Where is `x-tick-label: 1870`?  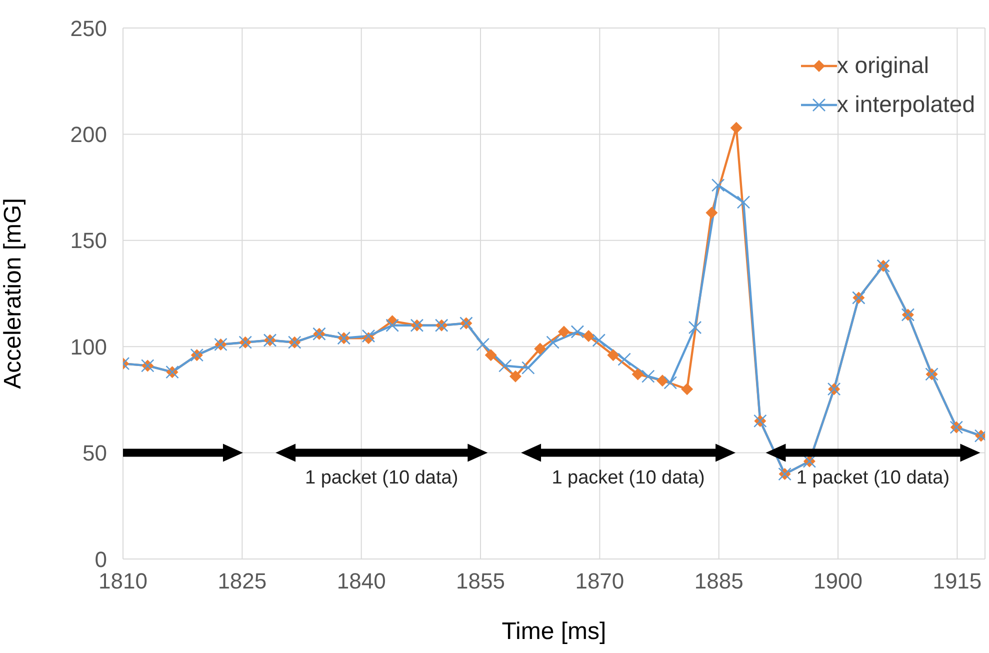 x-tick-label: 1870 is located at coordinates (599, 581).